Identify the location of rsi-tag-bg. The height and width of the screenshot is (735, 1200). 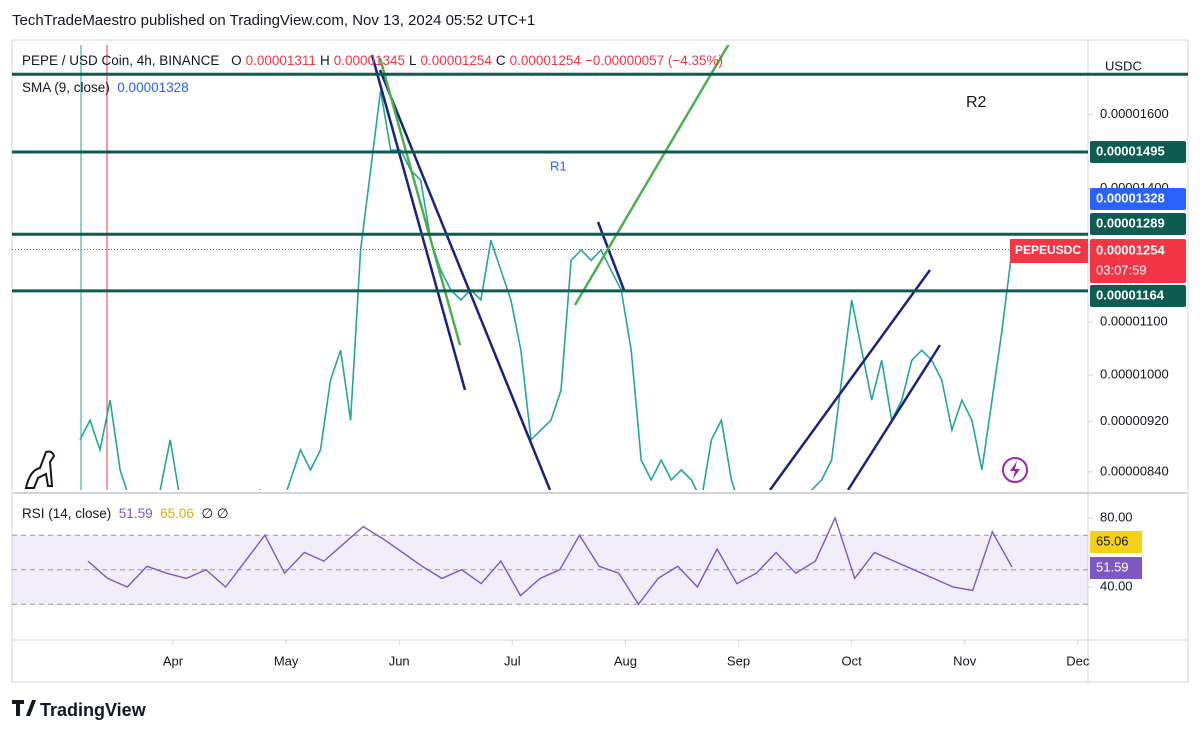
(1116, 568).